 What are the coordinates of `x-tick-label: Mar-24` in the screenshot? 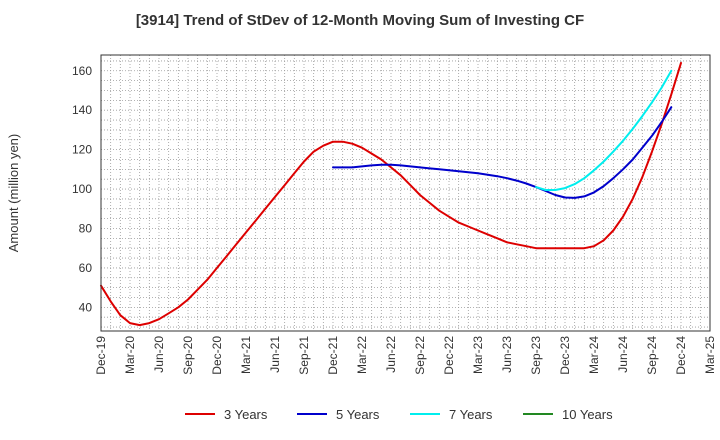 It's located at (594, 355).